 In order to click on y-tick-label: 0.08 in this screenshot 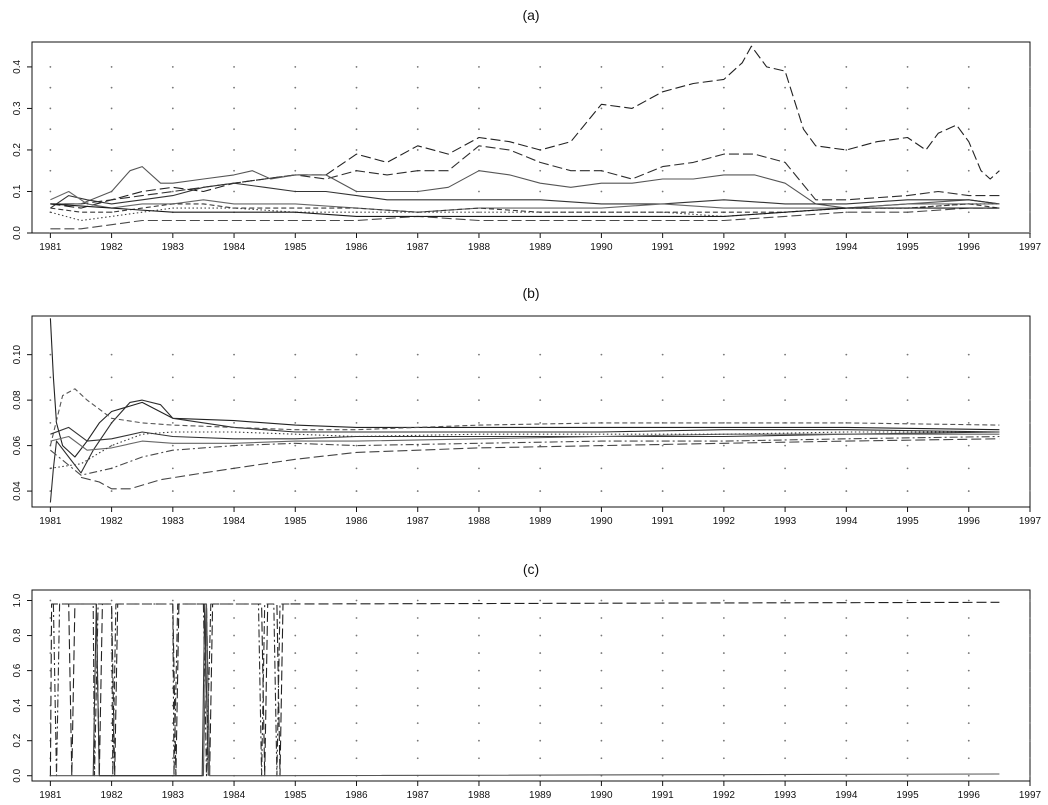, I will do `click(17, 400)`.